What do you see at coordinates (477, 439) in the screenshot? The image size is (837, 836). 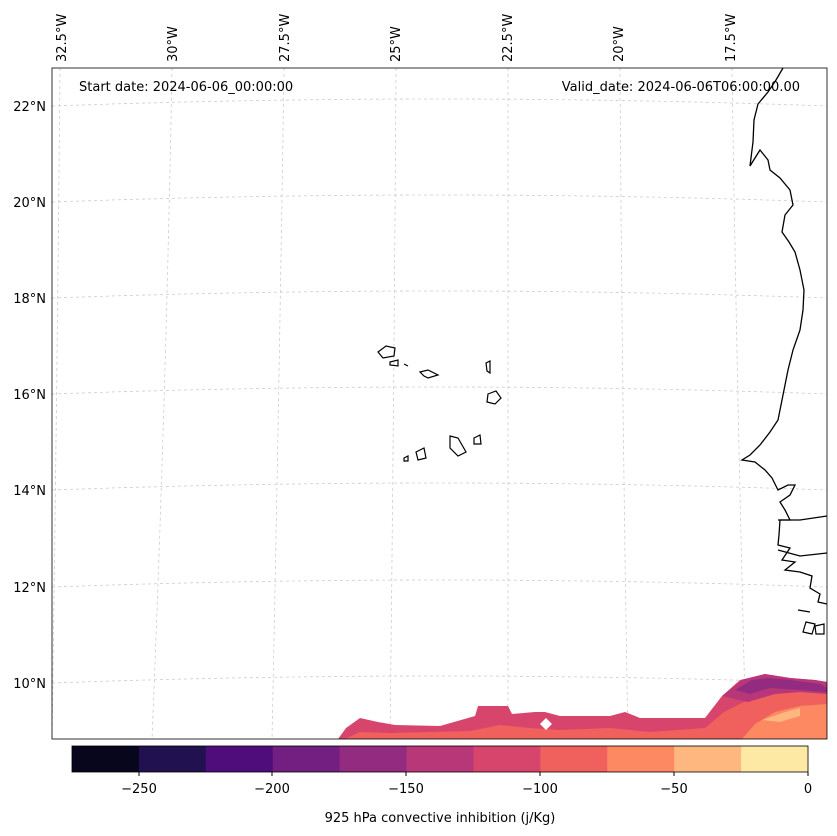 I see `island-maio` at bounding box center [477, 439].